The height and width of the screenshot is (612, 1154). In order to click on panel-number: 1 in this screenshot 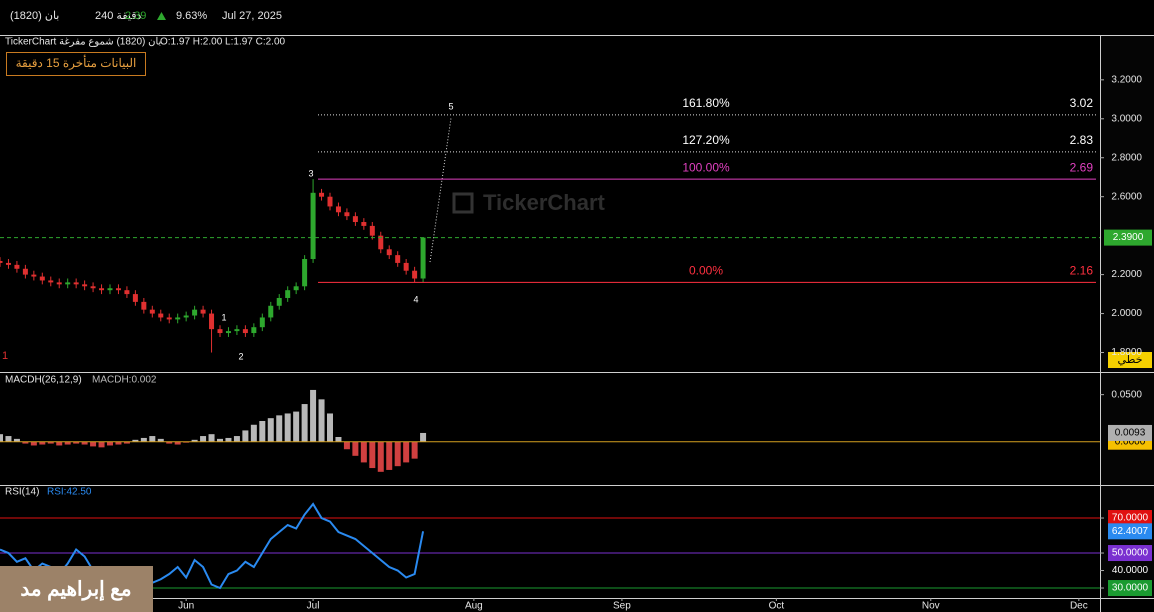, I will do `click(5, 356)`.